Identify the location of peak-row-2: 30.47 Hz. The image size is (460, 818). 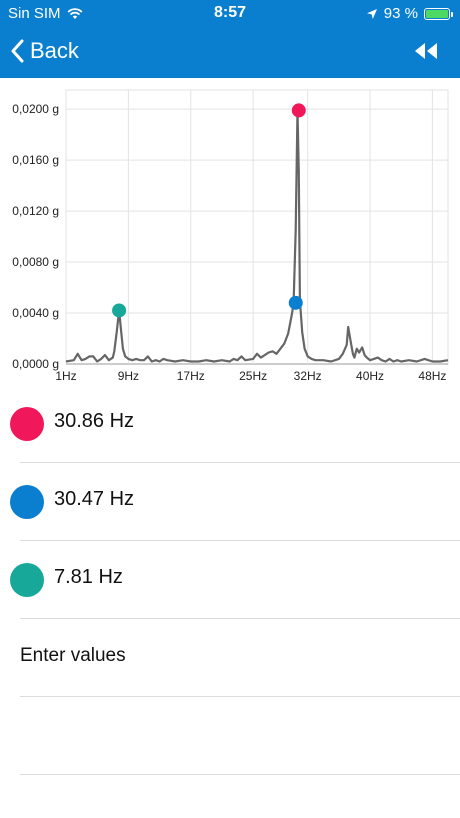
(230, 502).